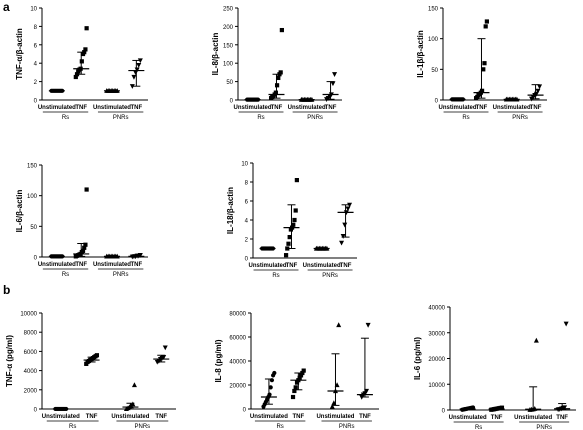  Describe the element at coordinates (32, 197) in the screenshot. I see `y-tick-label: 100` at that location.